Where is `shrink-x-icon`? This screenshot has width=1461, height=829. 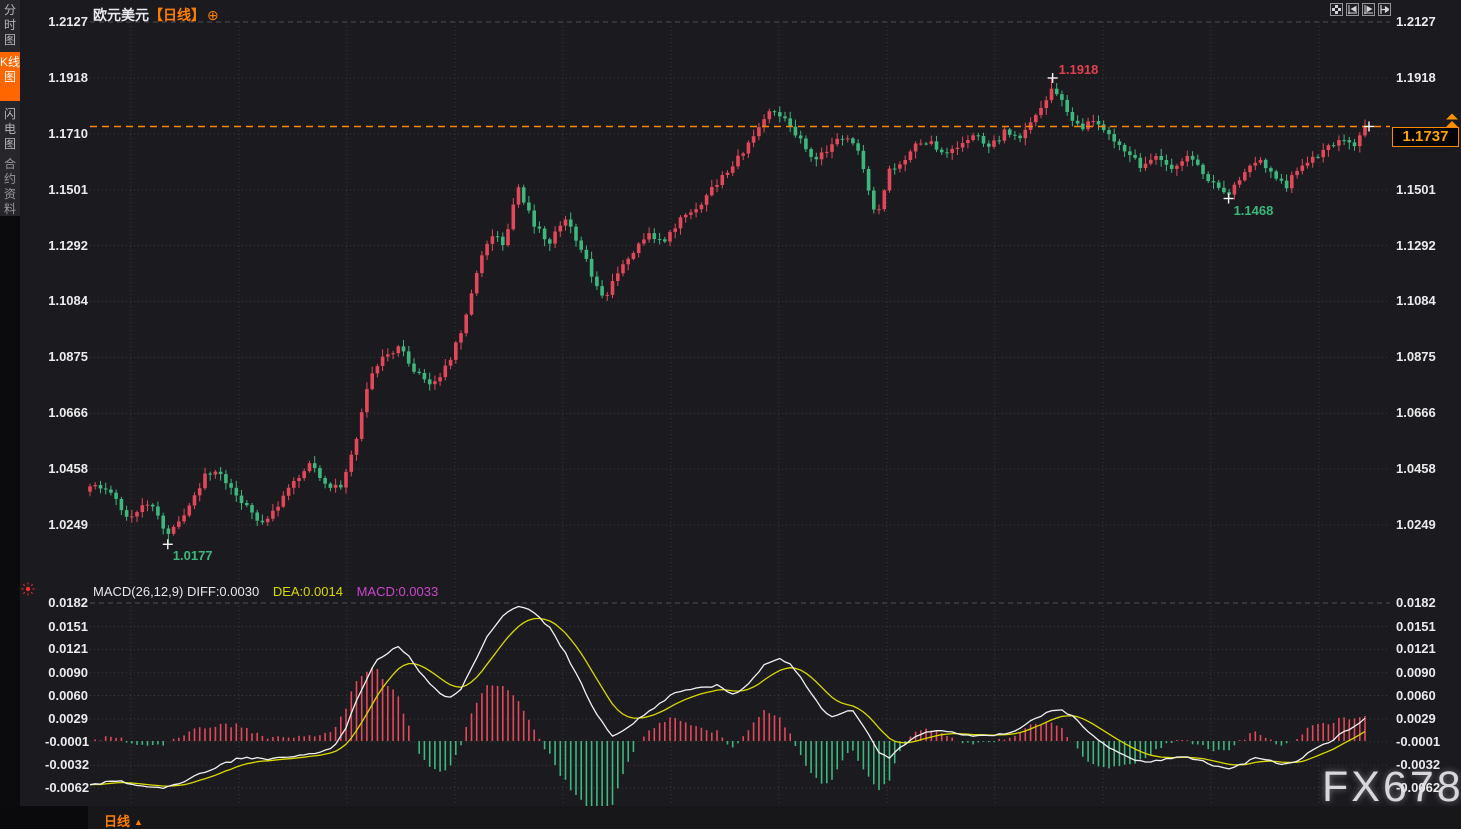
shrink-x-icon is located at coordinates (1352, 9).